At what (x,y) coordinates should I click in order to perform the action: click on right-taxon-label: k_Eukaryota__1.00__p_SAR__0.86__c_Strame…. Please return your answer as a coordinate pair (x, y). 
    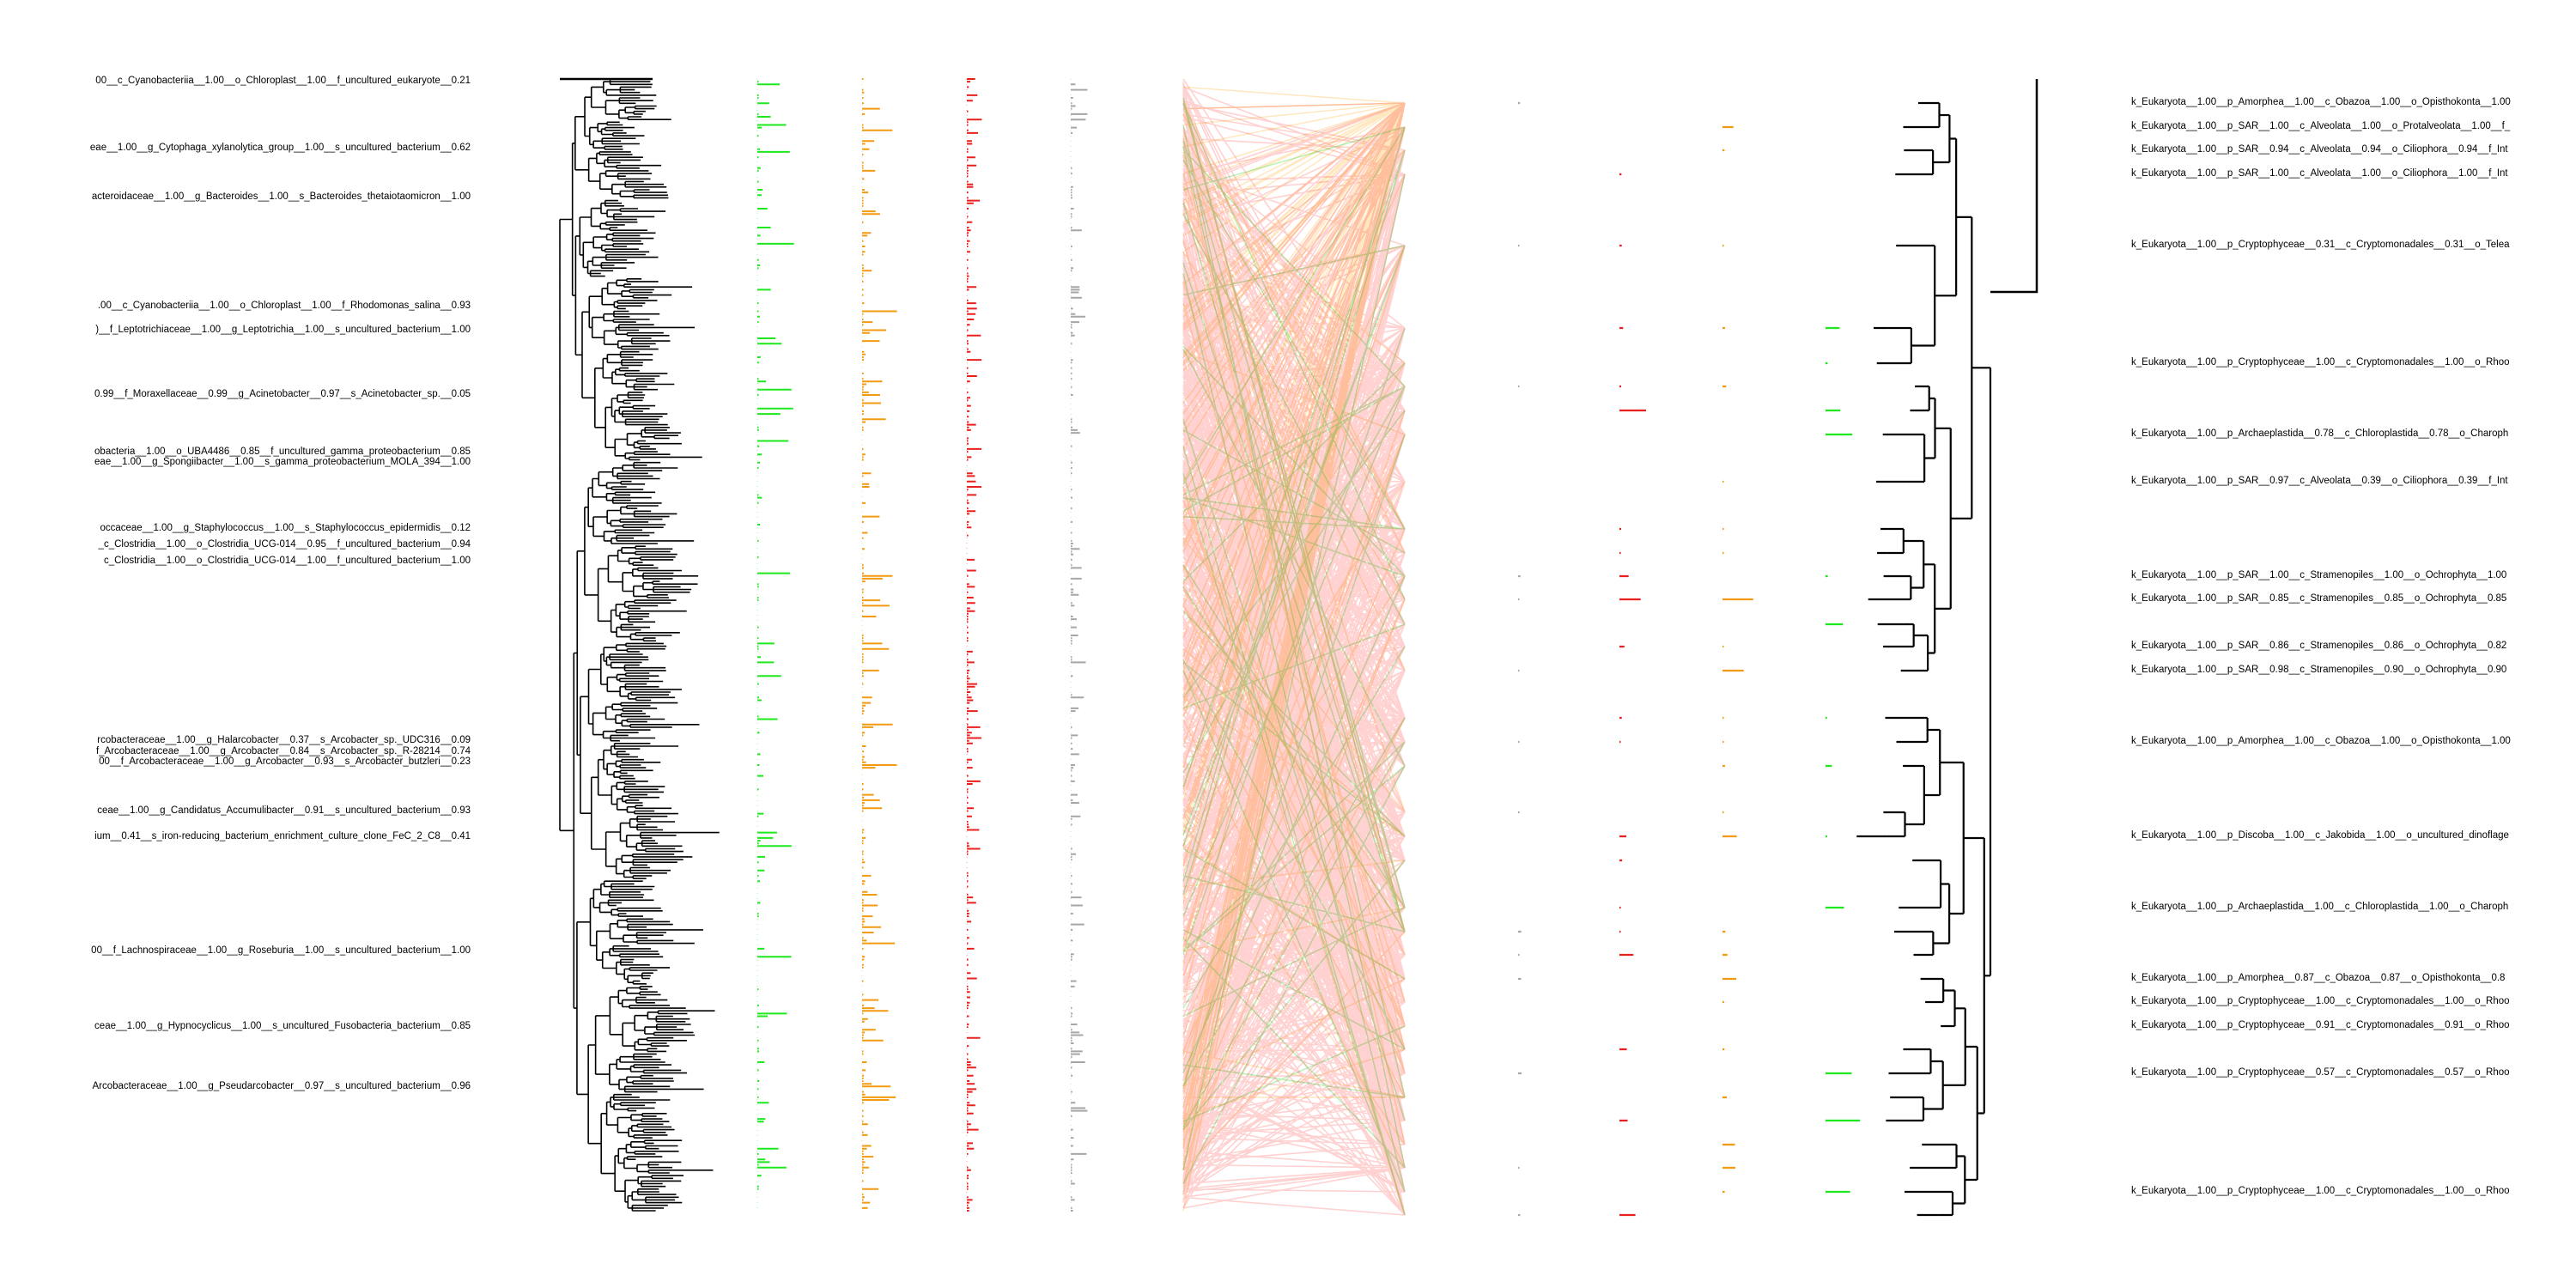
    Looking at the image, I should click on (2319, 646).